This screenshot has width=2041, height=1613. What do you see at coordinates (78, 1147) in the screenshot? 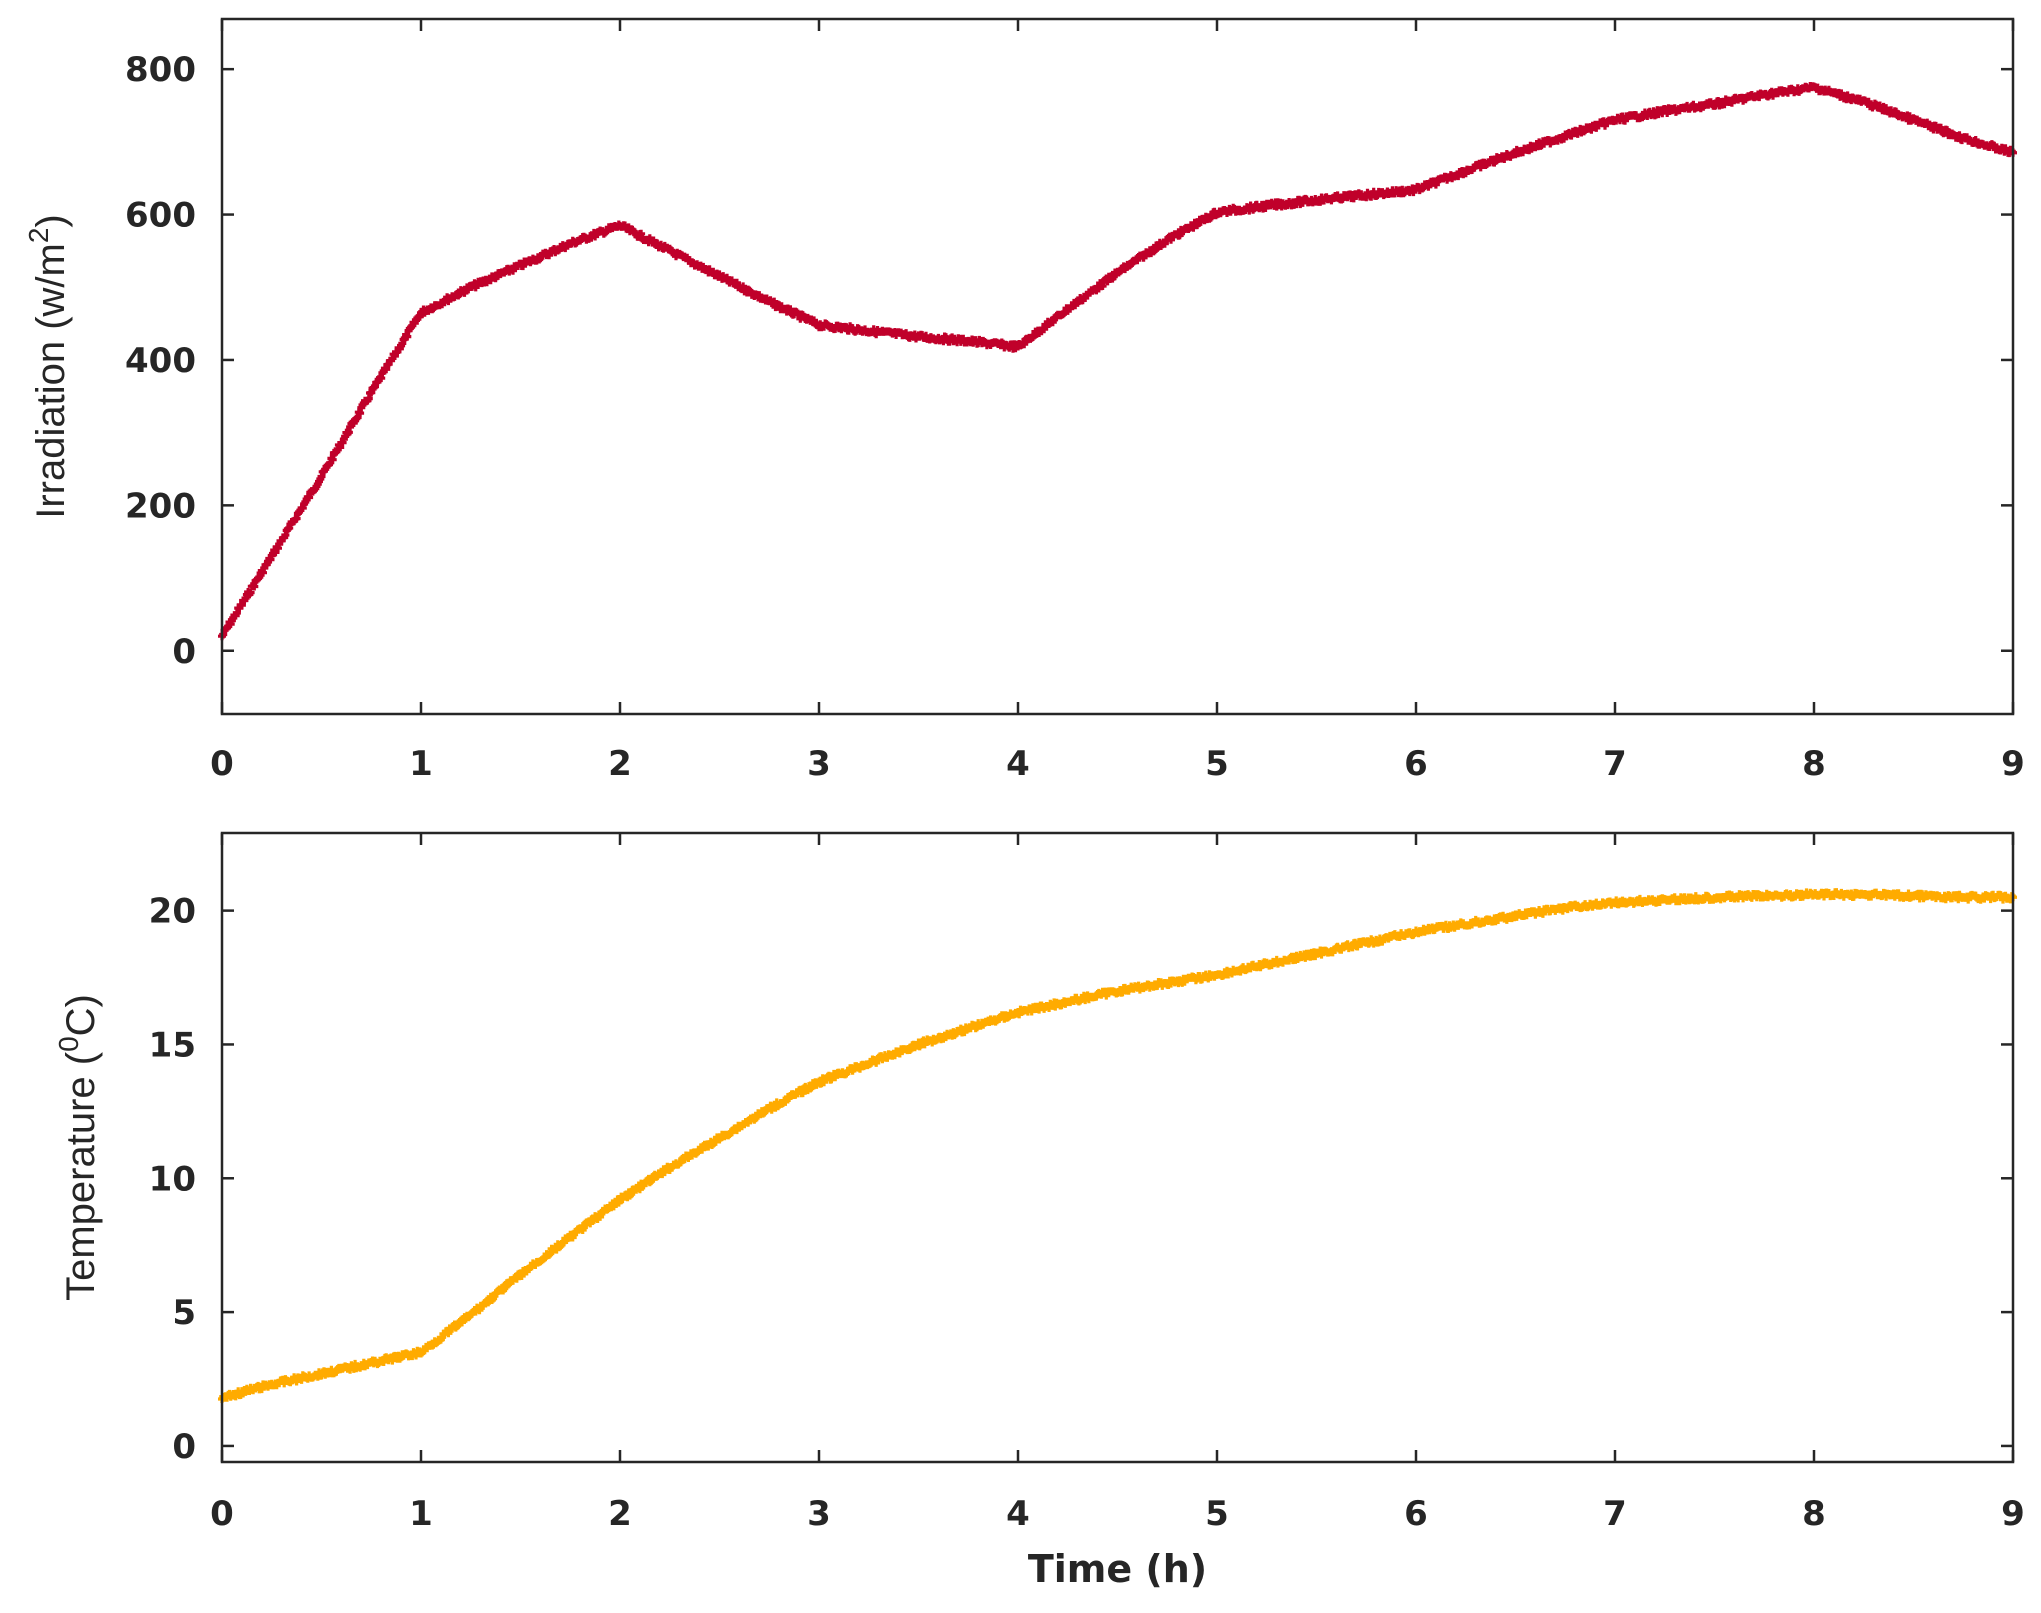
I see `y-axis-label: Temperature (0C)` at bounding box center [78, 1147].